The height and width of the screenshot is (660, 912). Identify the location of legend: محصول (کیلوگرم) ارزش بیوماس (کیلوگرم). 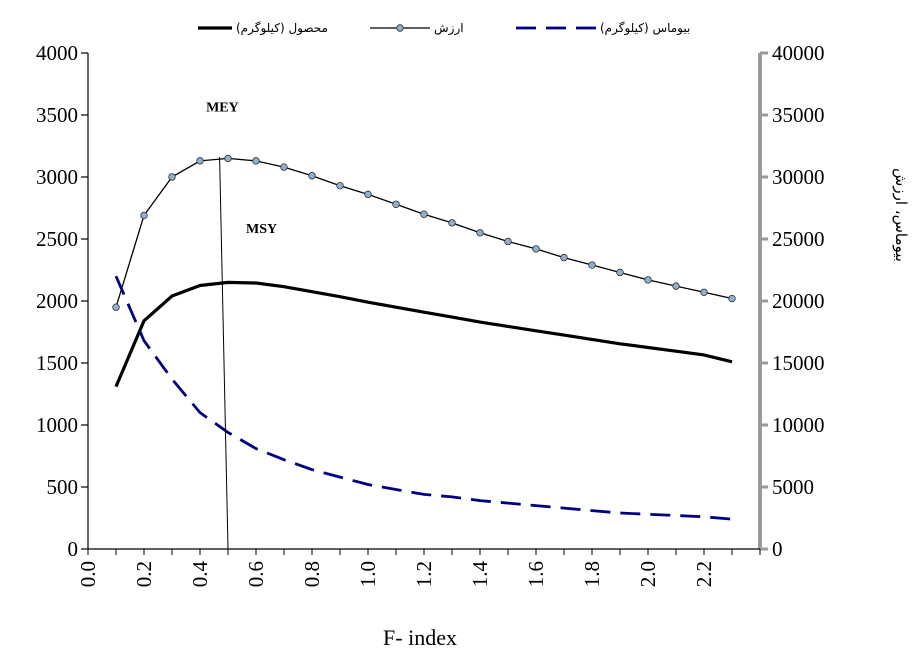
(444, 28).